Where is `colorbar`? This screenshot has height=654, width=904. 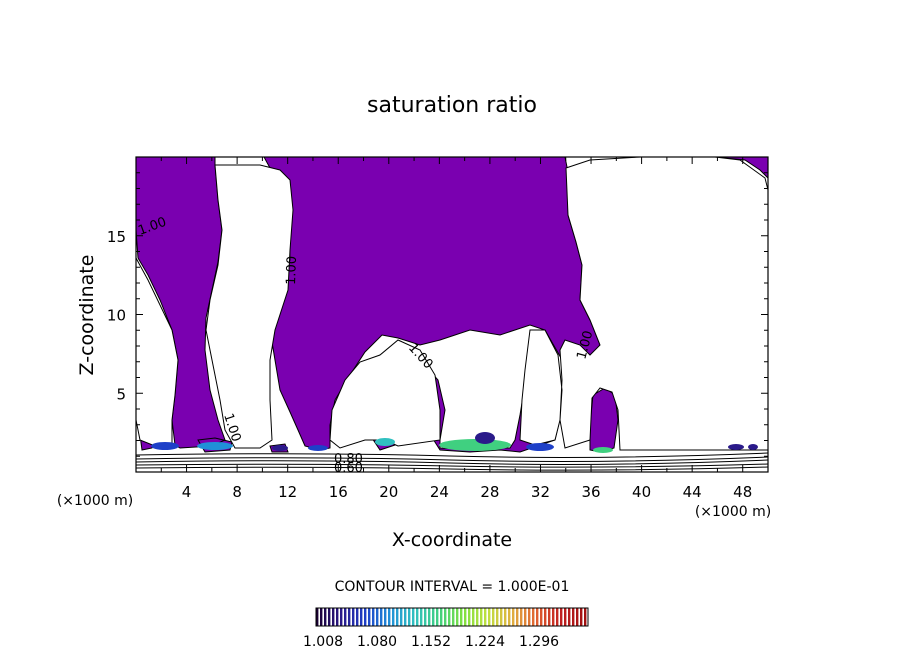 colorbar is located at coordinates (452, 617).